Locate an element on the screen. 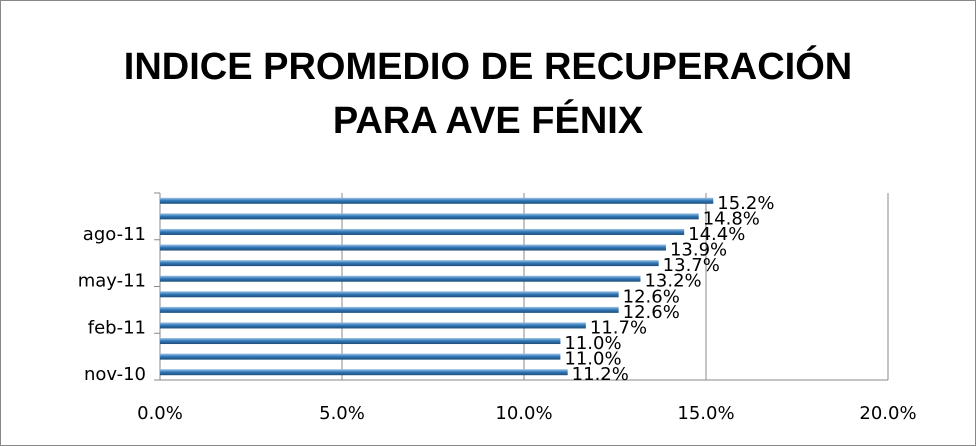 This screenshot has width=976, height=446. value-label: 15.2% is located at coordinates (745, 203).